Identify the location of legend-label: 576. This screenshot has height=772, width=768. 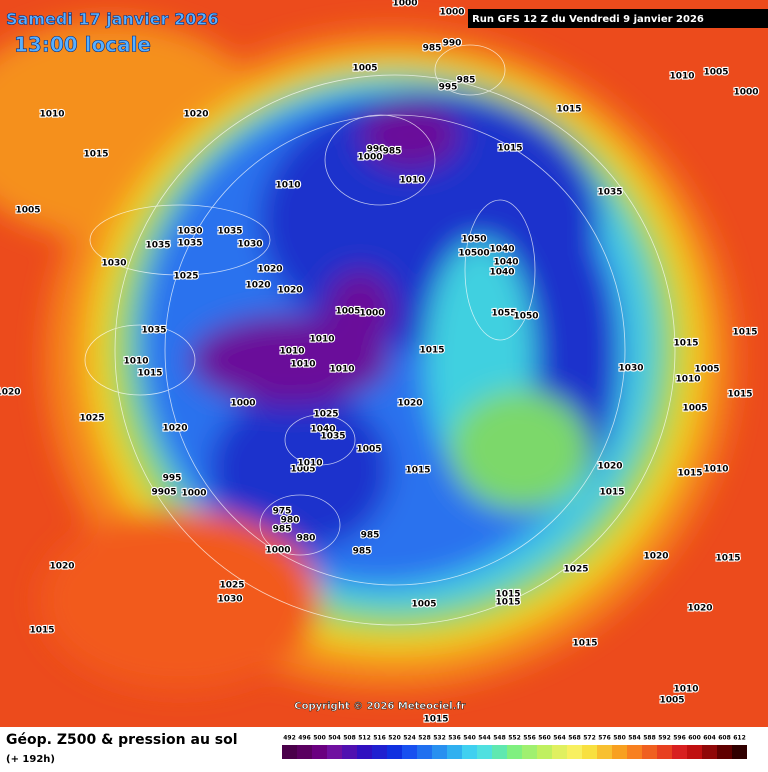
(604, 738).